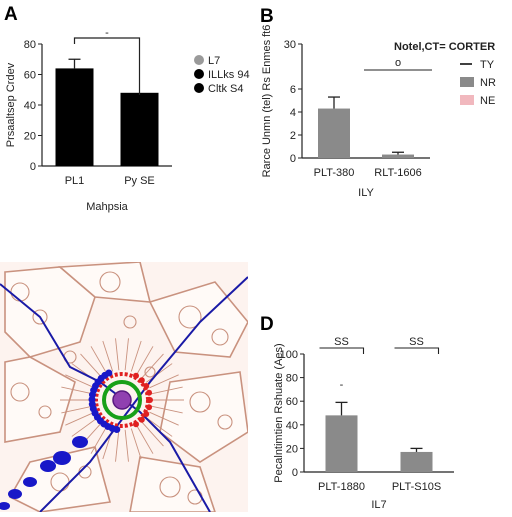 Image resolution: width=512 pixels, height=517 pixels. What do you see at coordinates (30, 106) in the screenshot?
I see `y-tick-label: 40` at bounding box center [30, 106].